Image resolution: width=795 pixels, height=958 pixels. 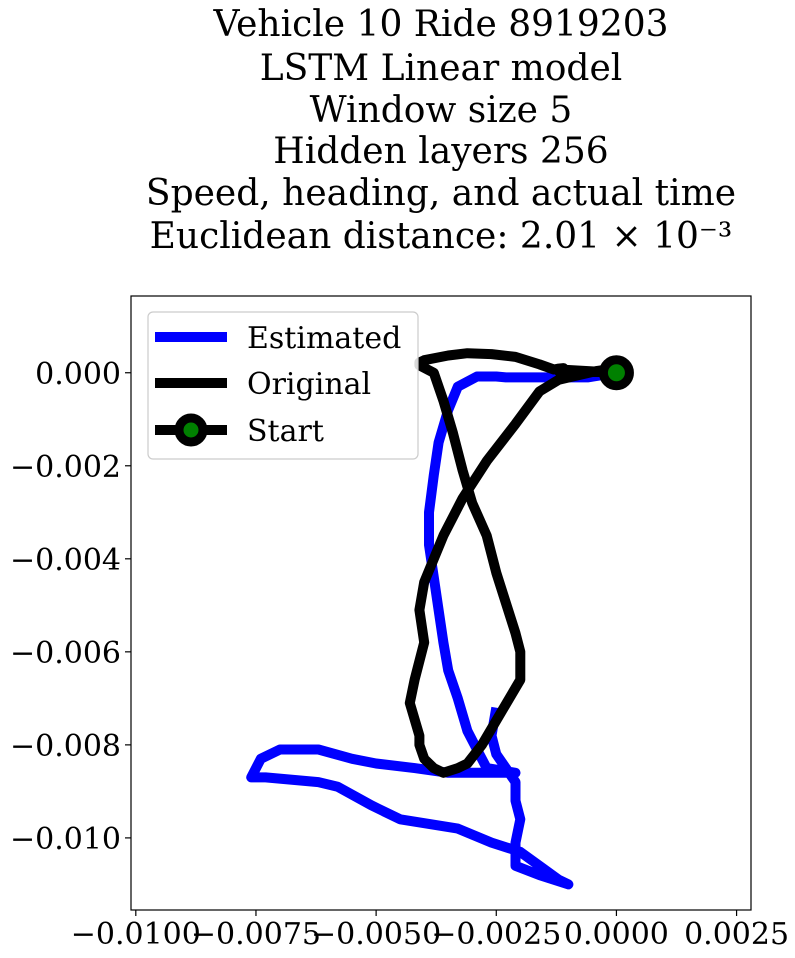 I want to click on y-tick-label: −0.008, so click(x=65, y=746).